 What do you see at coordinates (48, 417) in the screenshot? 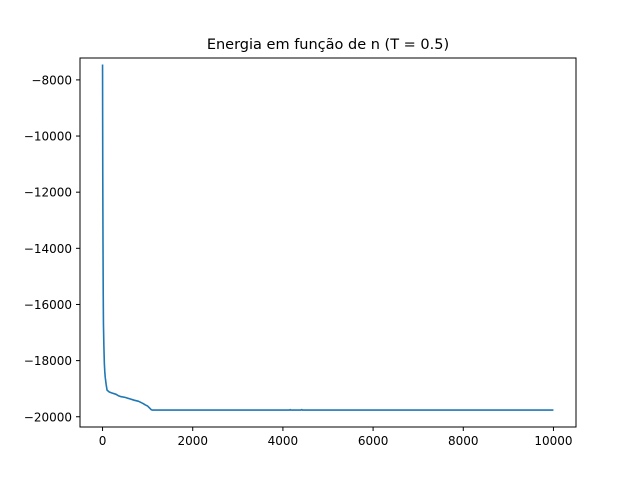
I see `y-tick-label: −20000` at bounding box center [48, 417].